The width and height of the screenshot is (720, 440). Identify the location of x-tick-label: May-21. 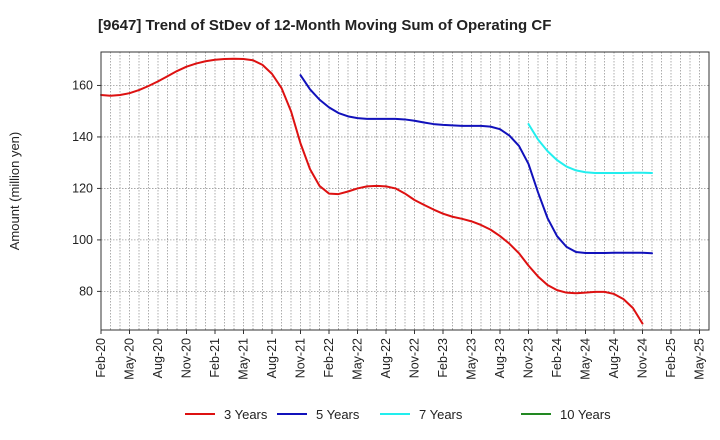
(244, 359).